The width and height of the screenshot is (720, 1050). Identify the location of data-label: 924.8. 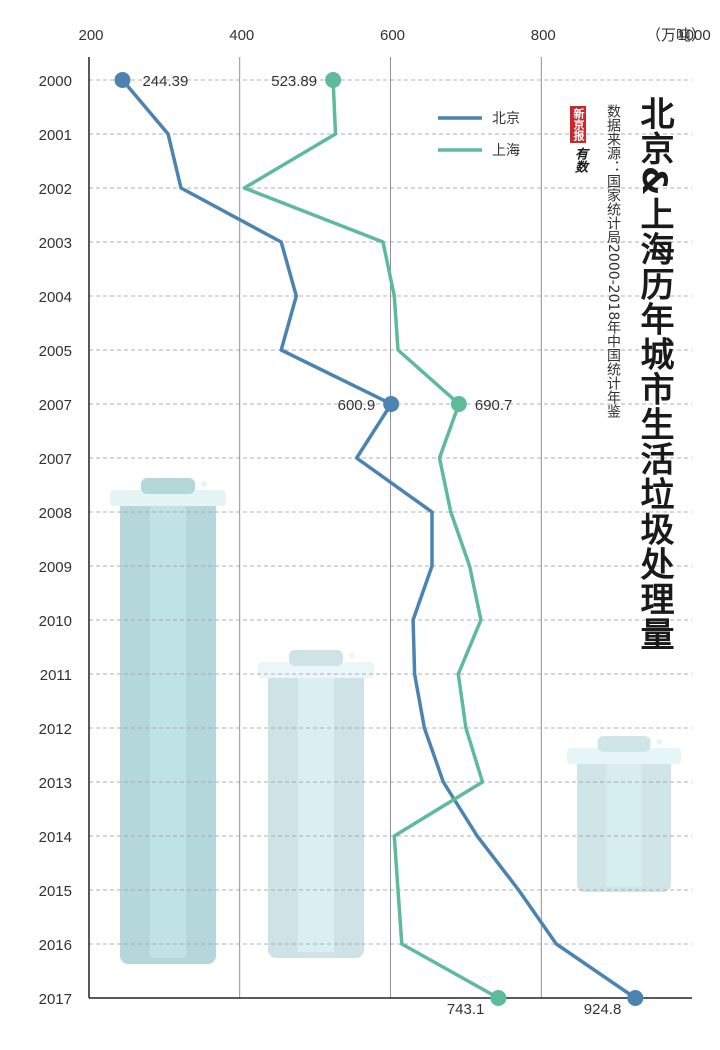
(603, 1009).